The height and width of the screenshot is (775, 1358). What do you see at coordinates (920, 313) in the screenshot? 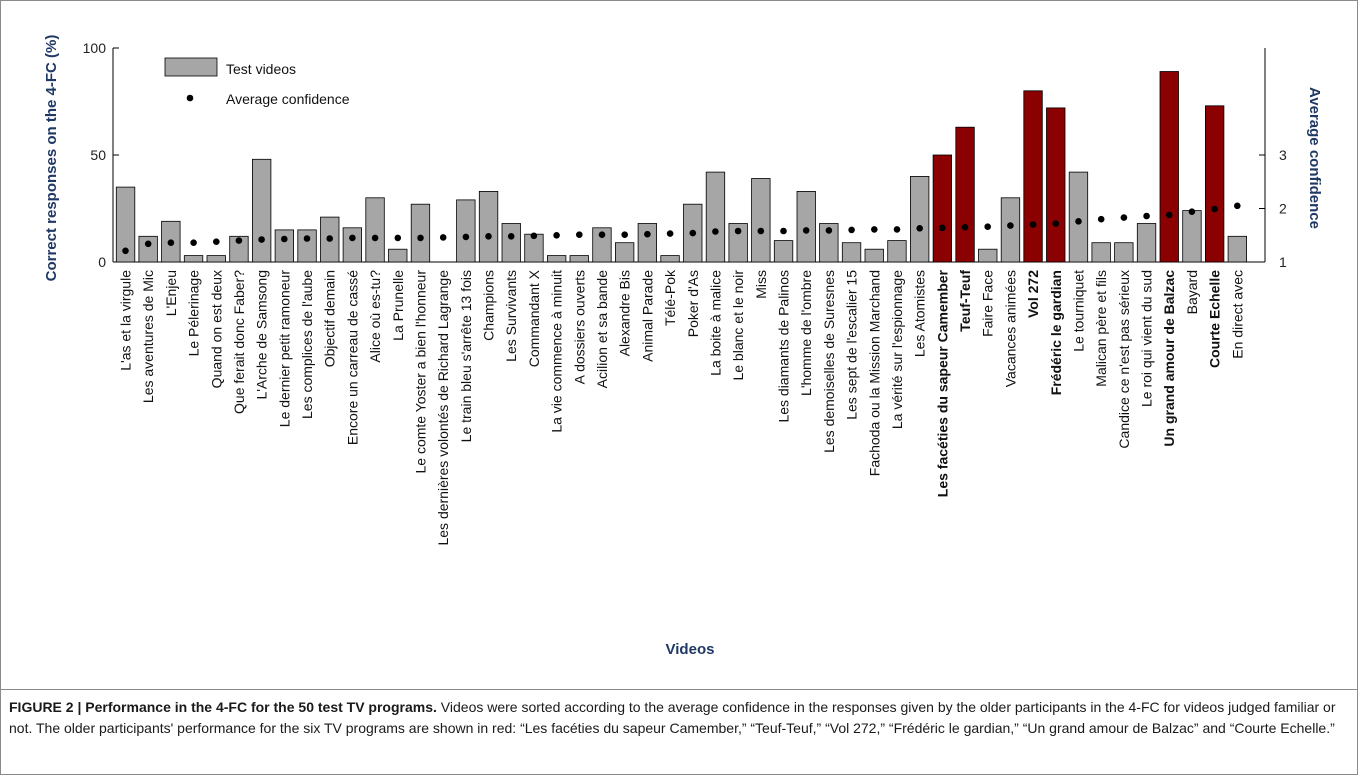
I see `x-tick-label: Les Atomistes` at bounding box center [920, 313].